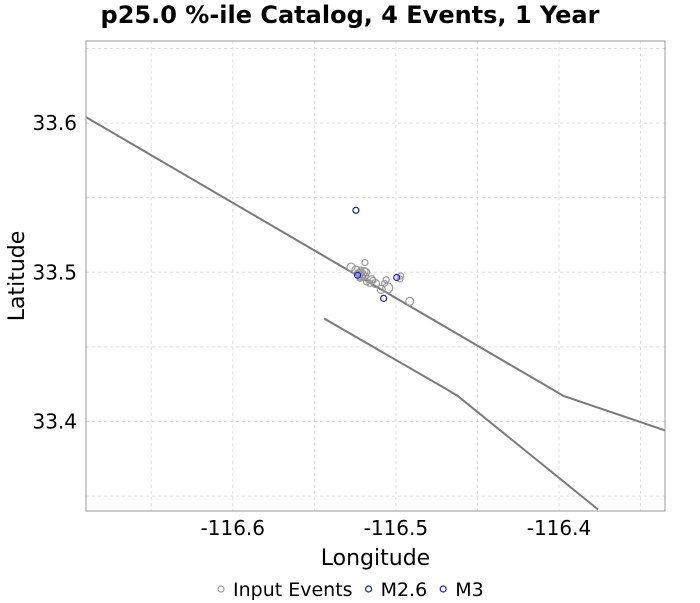 The width and height of the screenshot is (700, 603). What do you see at coordinates (54, 123) in the screenshot?
I see `y-tick-label: 33.6` at bounding box center [54, 123].